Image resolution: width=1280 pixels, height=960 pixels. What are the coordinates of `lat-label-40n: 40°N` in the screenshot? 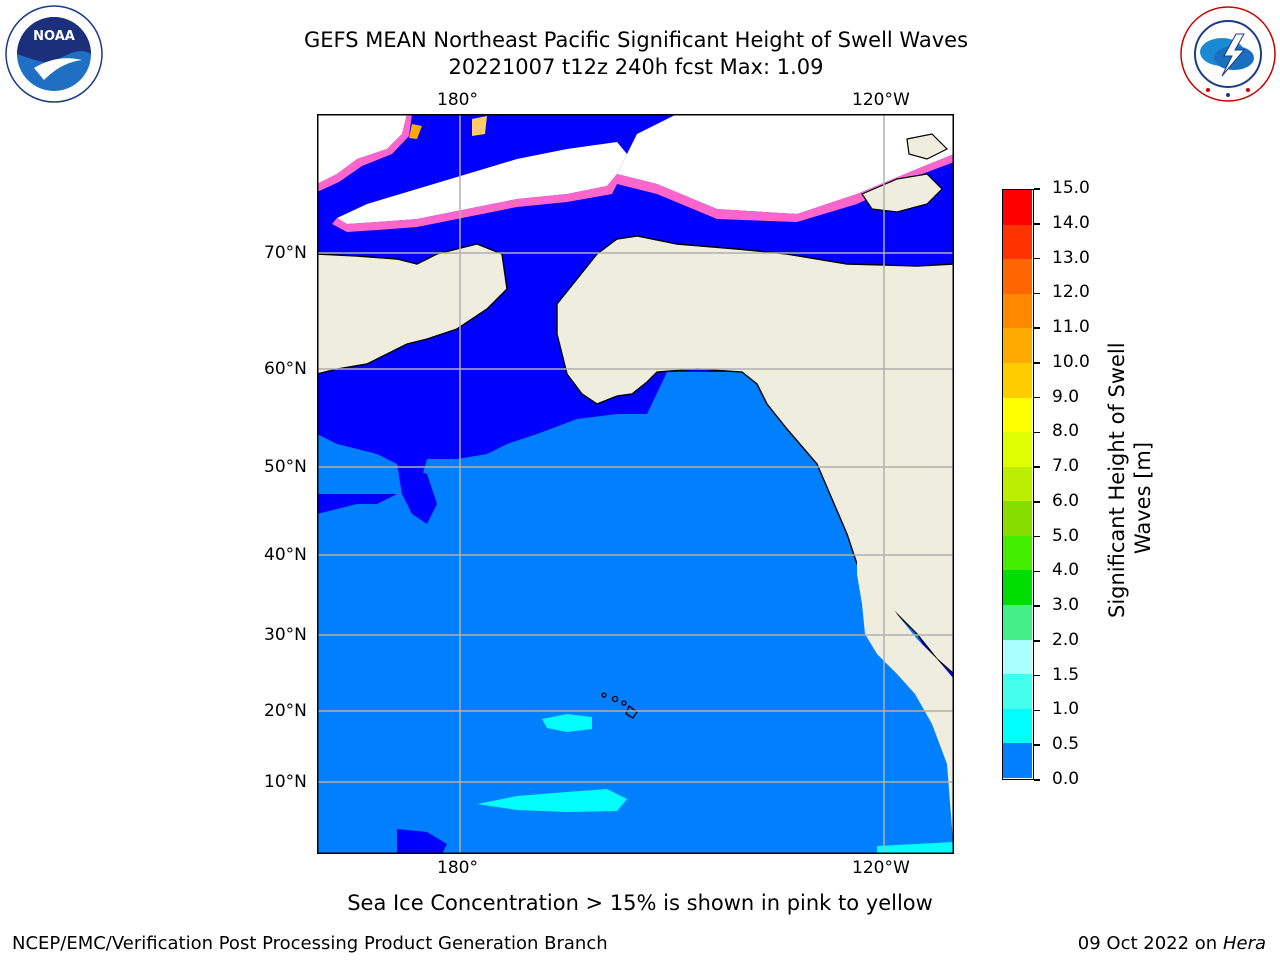 It's located at (285, 555).